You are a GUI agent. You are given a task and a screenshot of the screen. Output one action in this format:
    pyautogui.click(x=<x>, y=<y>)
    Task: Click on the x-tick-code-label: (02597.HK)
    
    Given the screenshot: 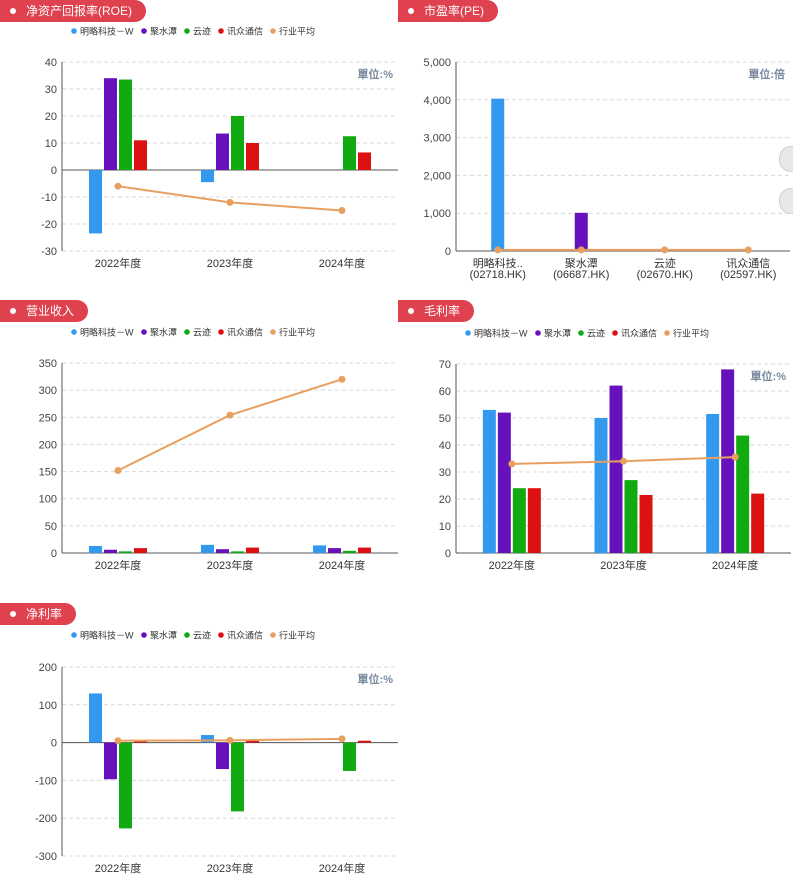 What is the action you would take?
    pyautogui.click(x=748, y=275)
    